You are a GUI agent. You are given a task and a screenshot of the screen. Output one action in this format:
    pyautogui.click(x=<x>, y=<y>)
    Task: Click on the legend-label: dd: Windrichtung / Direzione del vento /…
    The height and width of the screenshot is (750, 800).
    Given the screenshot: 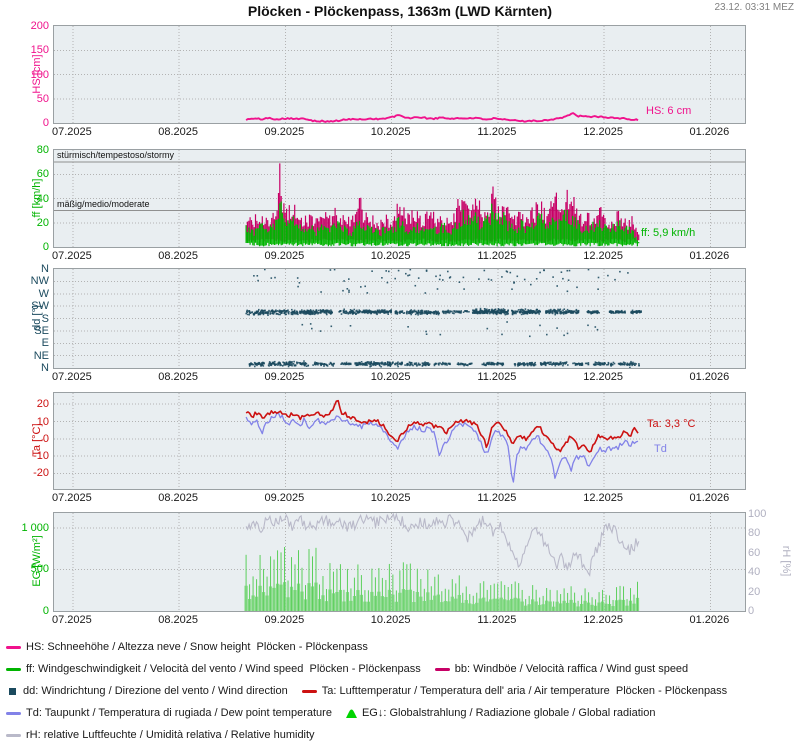 What is the action you would take?
    pyautogui.click(x=155, y=691)
    